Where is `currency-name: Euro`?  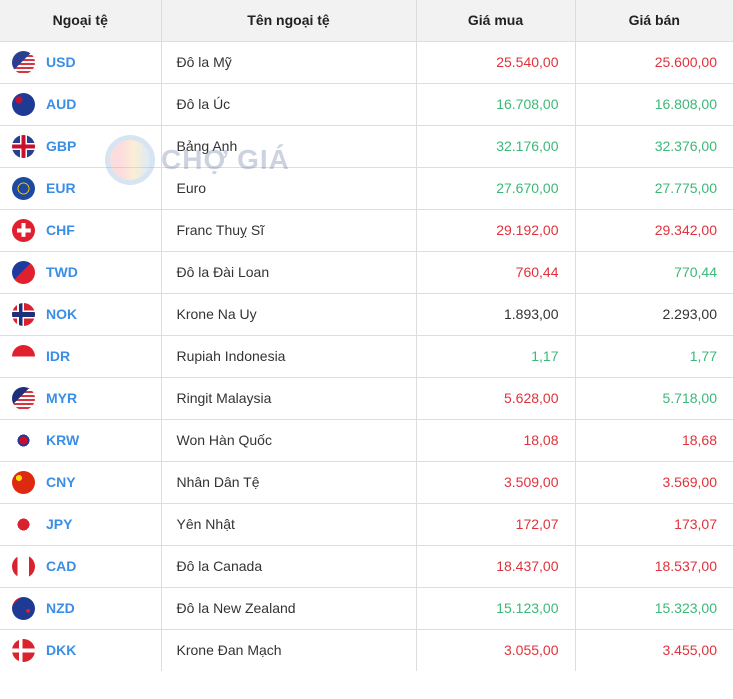 currency-name: Euro is located at coordinates (289, 187).